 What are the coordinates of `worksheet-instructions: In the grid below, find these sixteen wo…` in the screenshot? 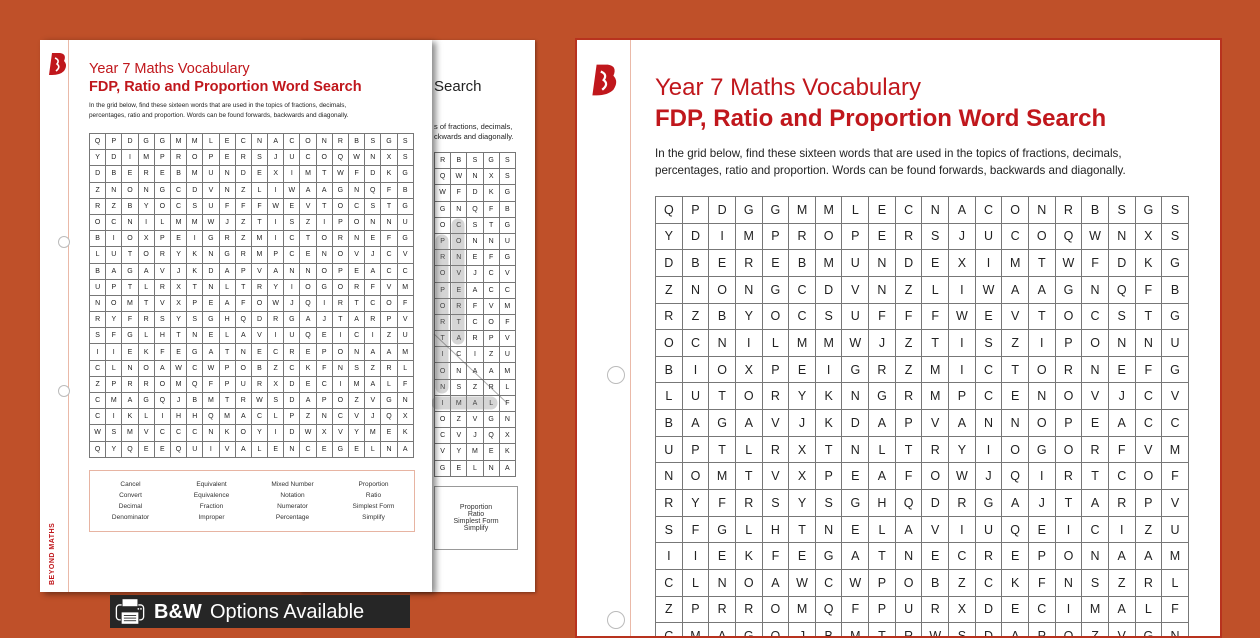 It's located at (888, 153).